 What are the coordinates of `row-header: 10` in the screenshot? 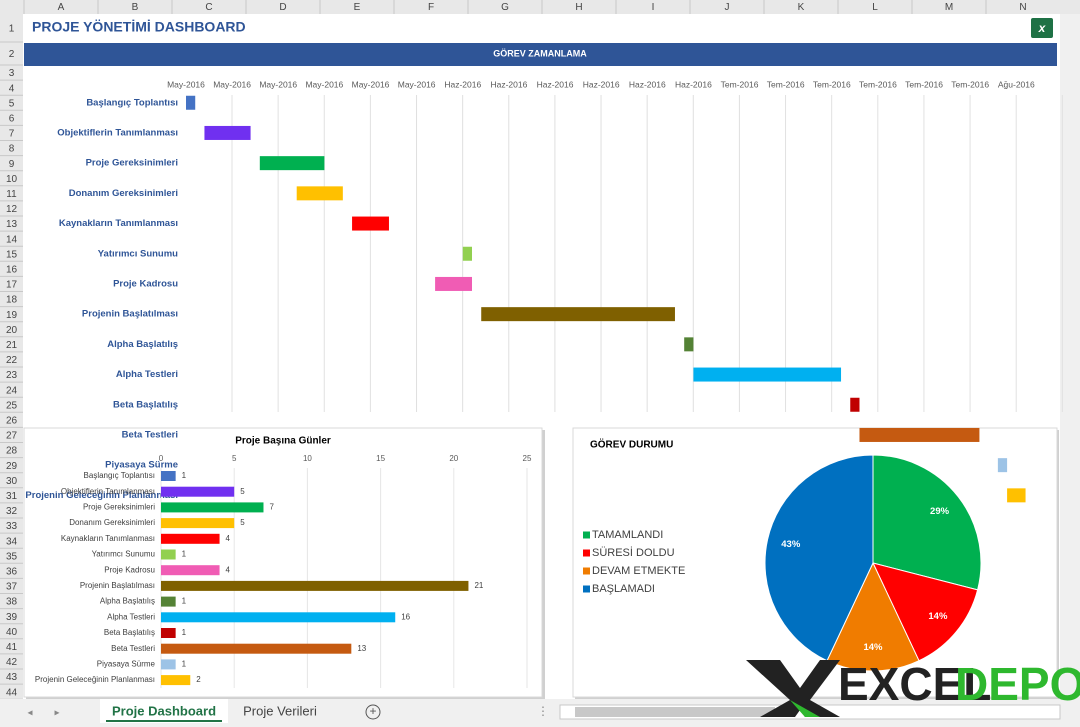 It's located at (12, 179).